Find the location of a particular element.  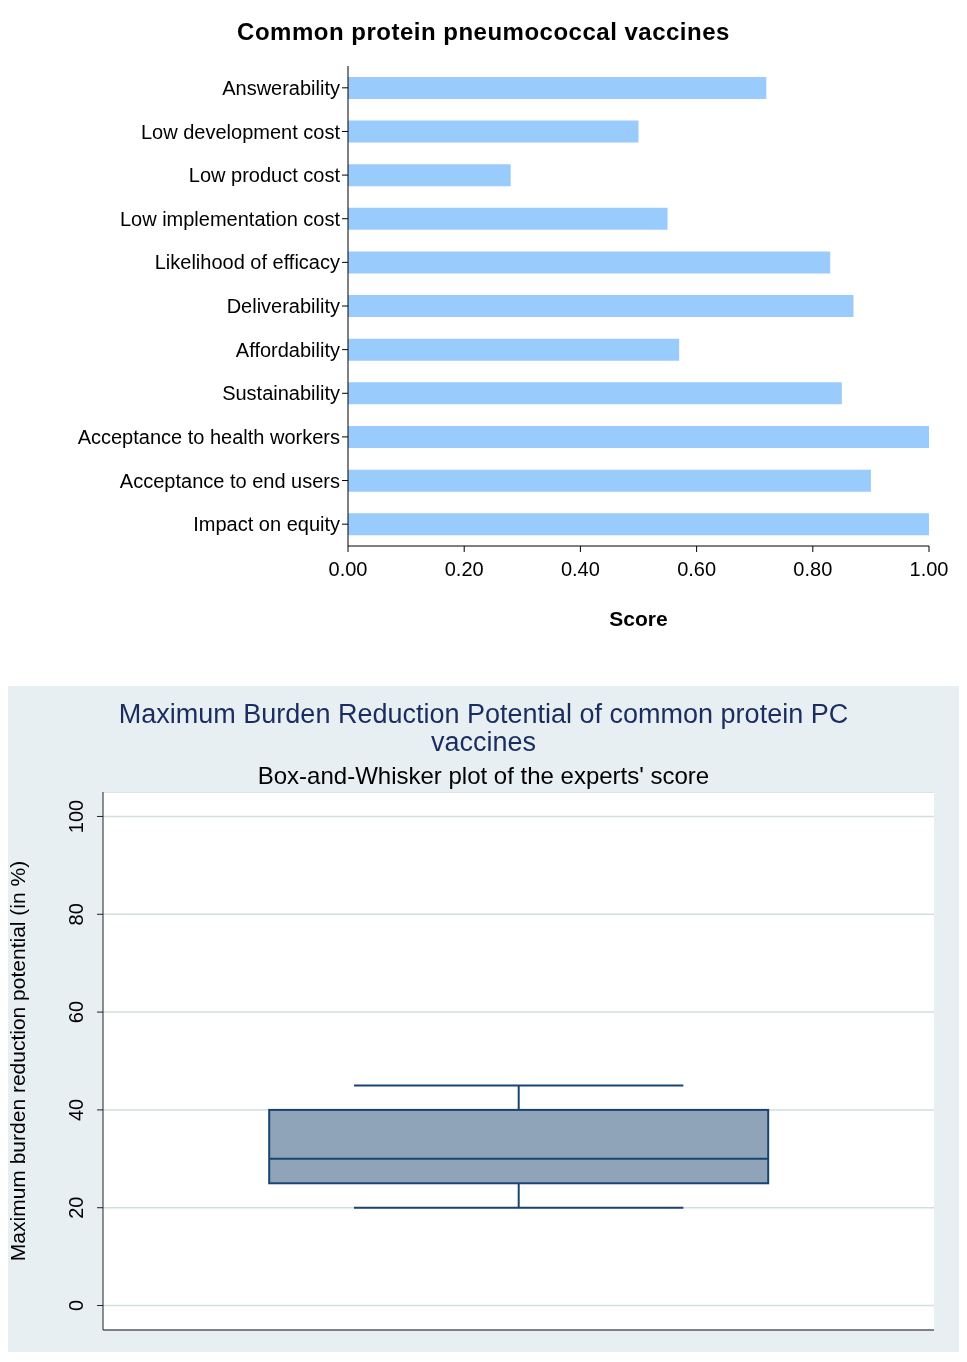

y-tick-label: 0 is located at coordinates (76, 1305).